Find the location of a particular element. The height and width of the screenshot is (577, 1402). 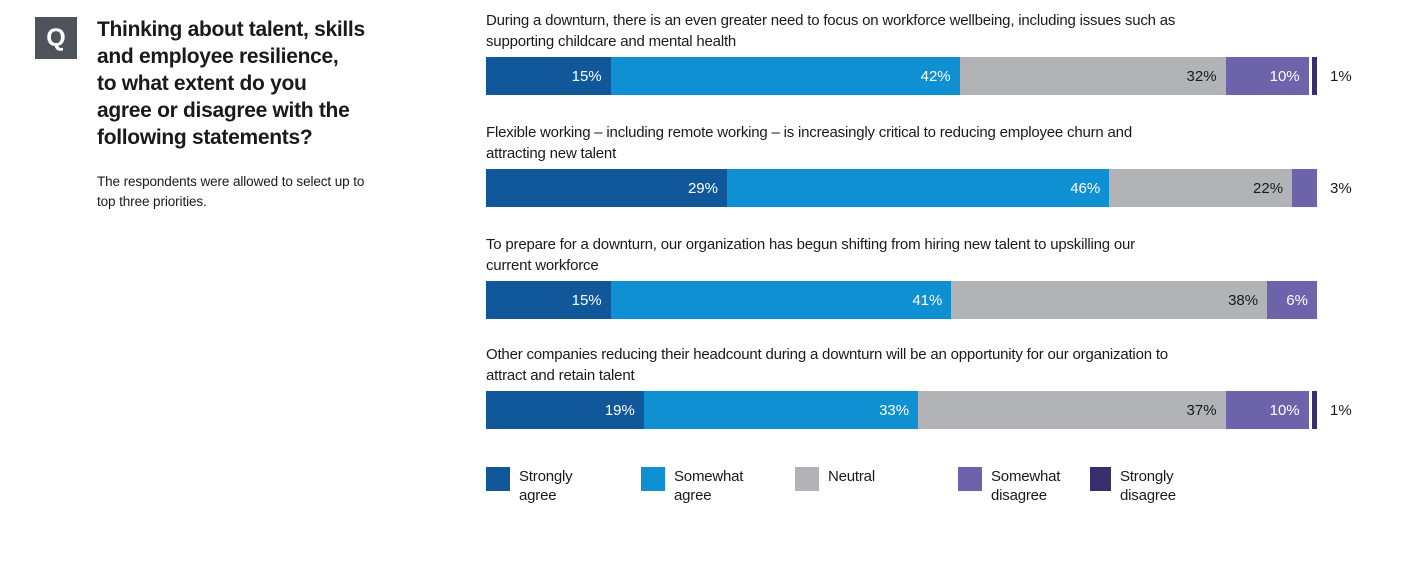

legend-swatch-somewhat-disagree is located at coordinates (970, 479).